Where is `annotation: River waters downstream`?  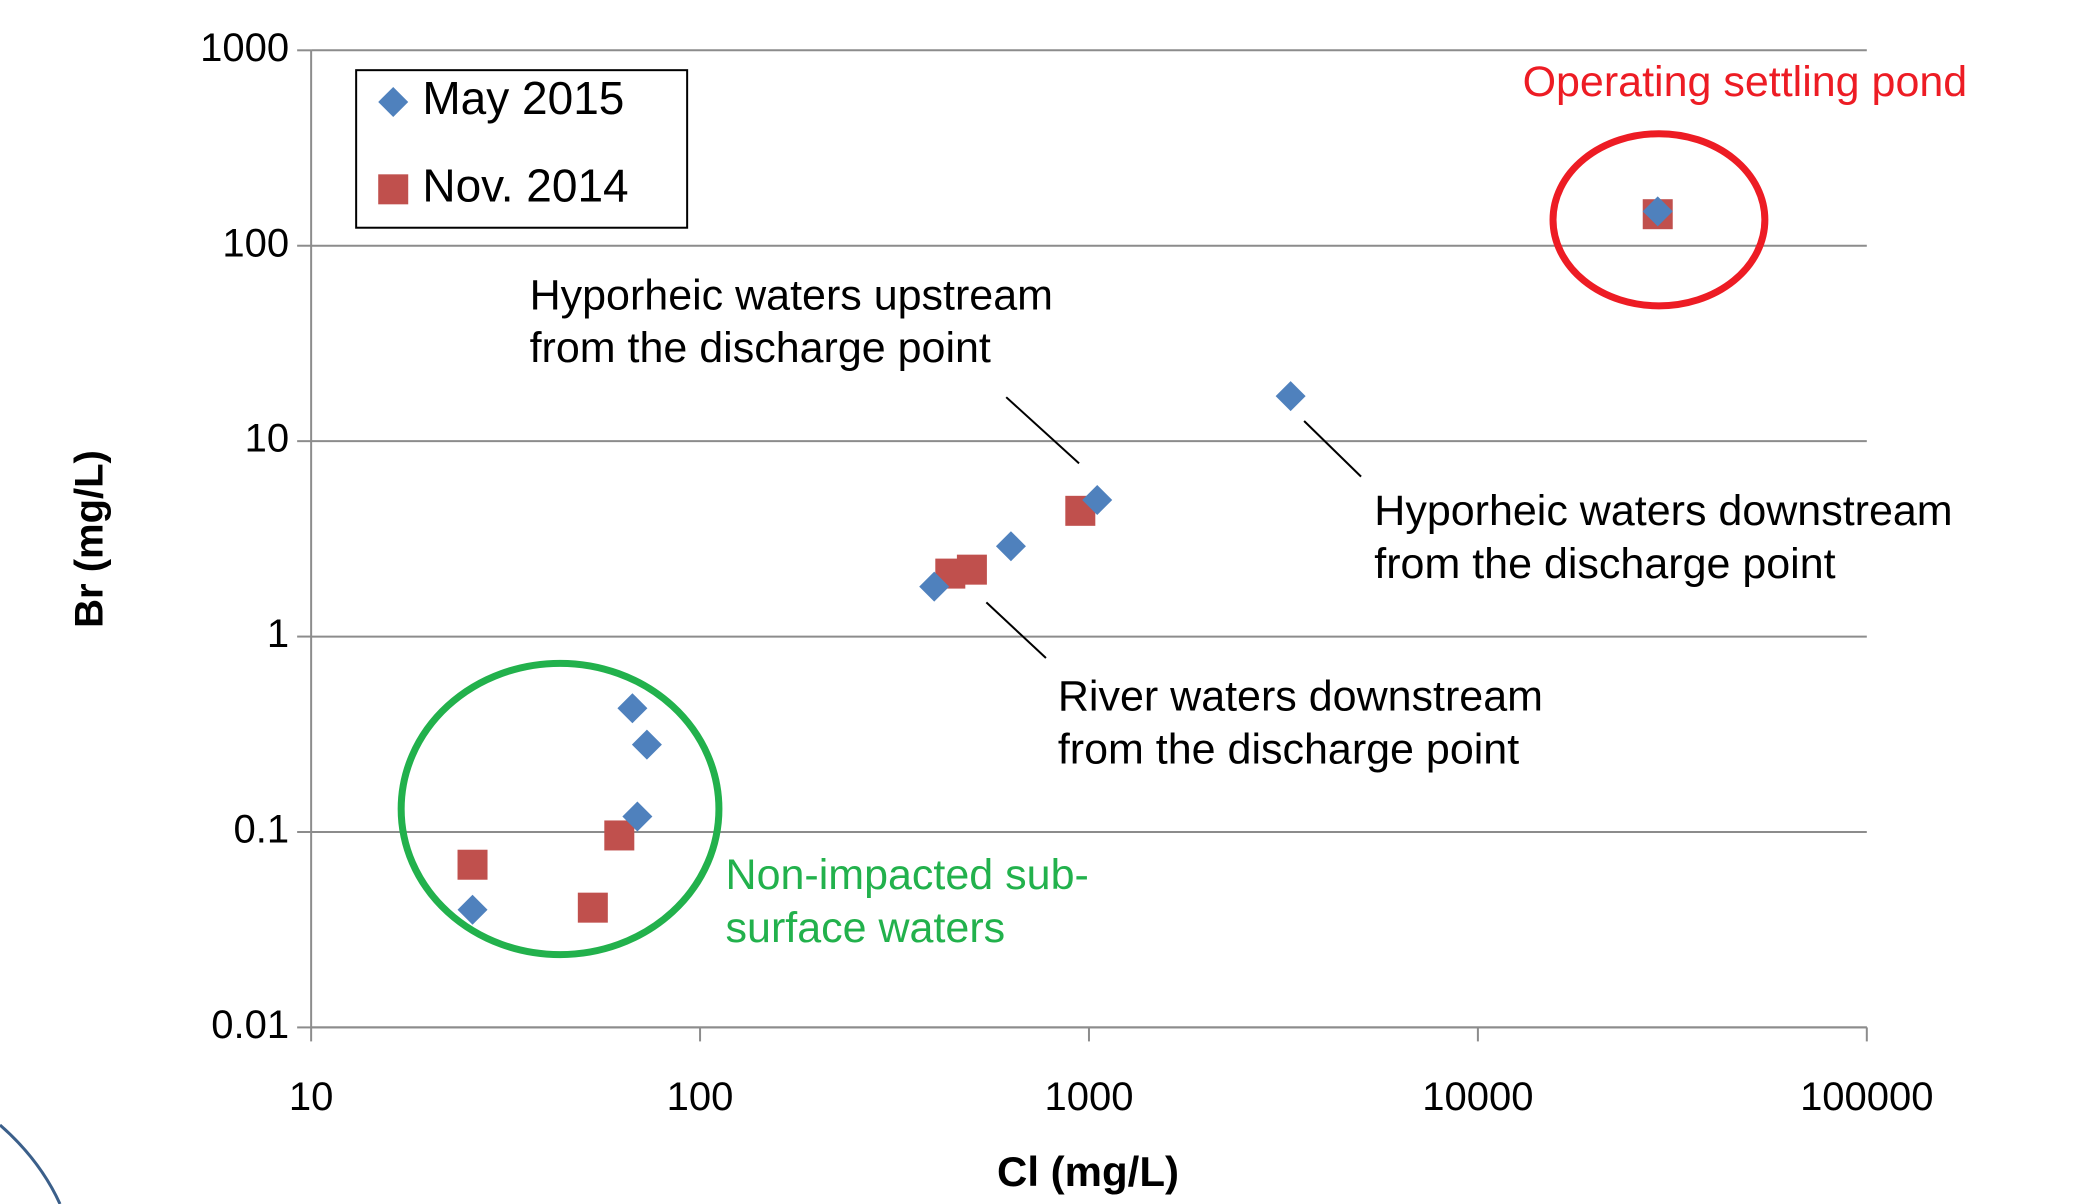 annotation: River waters downstream is located at coordinates (1300, 696).